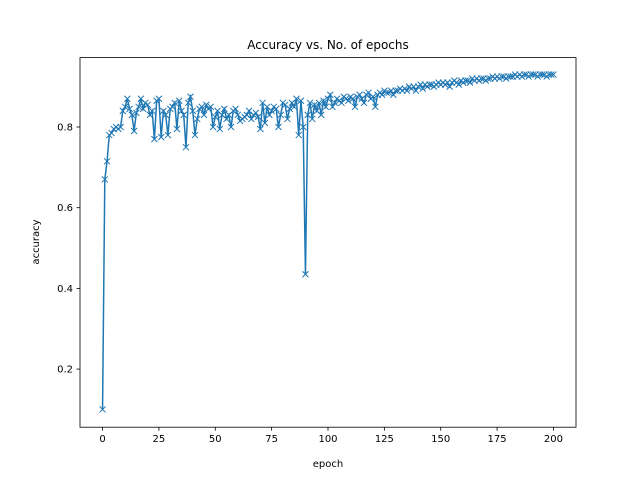 The width and height of the screenshot is (640, 480). What do you see at coordinates (159, 439) in the screenshot?
I see `x-tick-label: 25` at bounding box center [159, 439].